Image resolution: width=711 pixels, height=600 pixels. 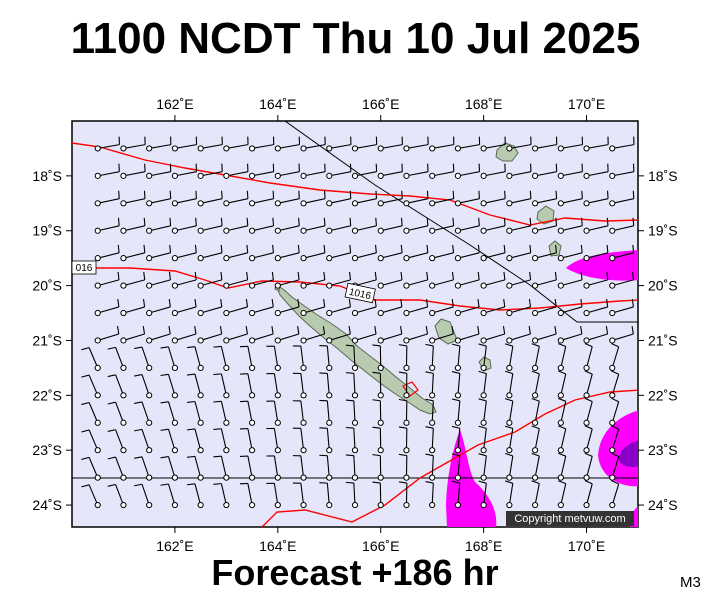 What do you see at coordinates (449, 458) in the screenshot?
I see `isobar-south` at bounding box center [449, 458].